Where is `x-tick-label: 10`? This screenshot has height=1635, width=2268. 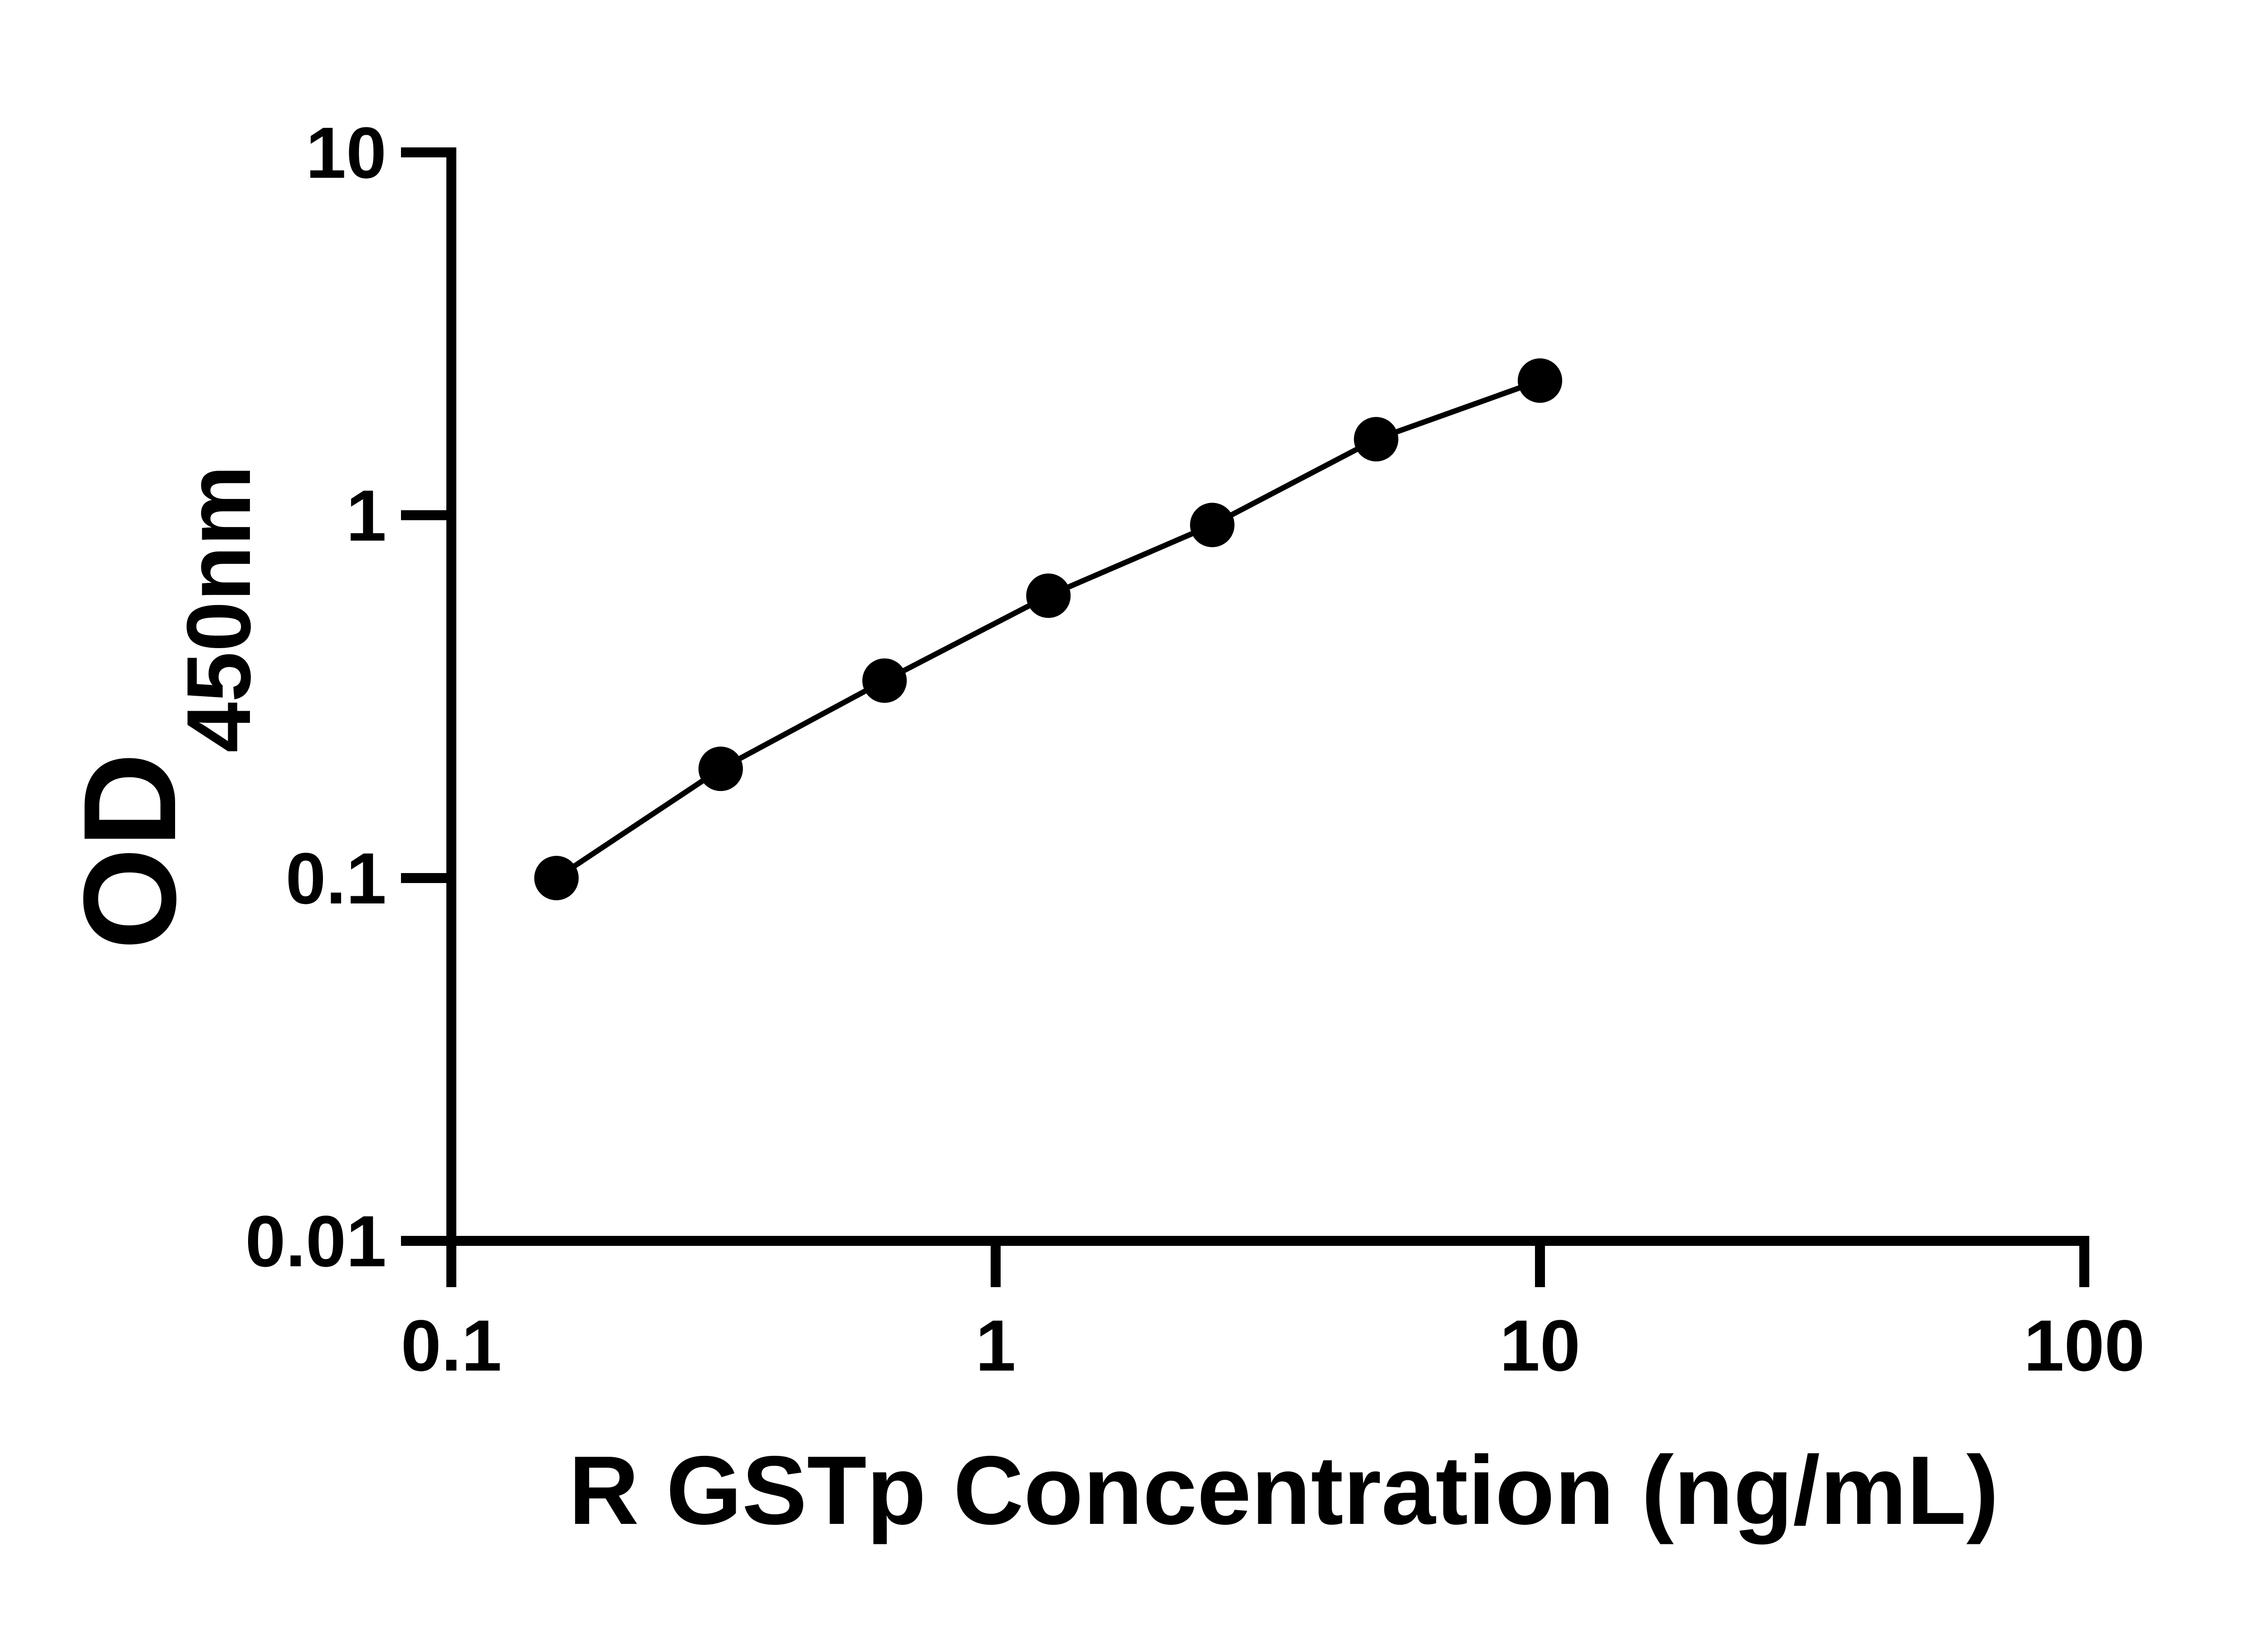 x-tick-label: 10 is located at coordinates (1540, 1345).